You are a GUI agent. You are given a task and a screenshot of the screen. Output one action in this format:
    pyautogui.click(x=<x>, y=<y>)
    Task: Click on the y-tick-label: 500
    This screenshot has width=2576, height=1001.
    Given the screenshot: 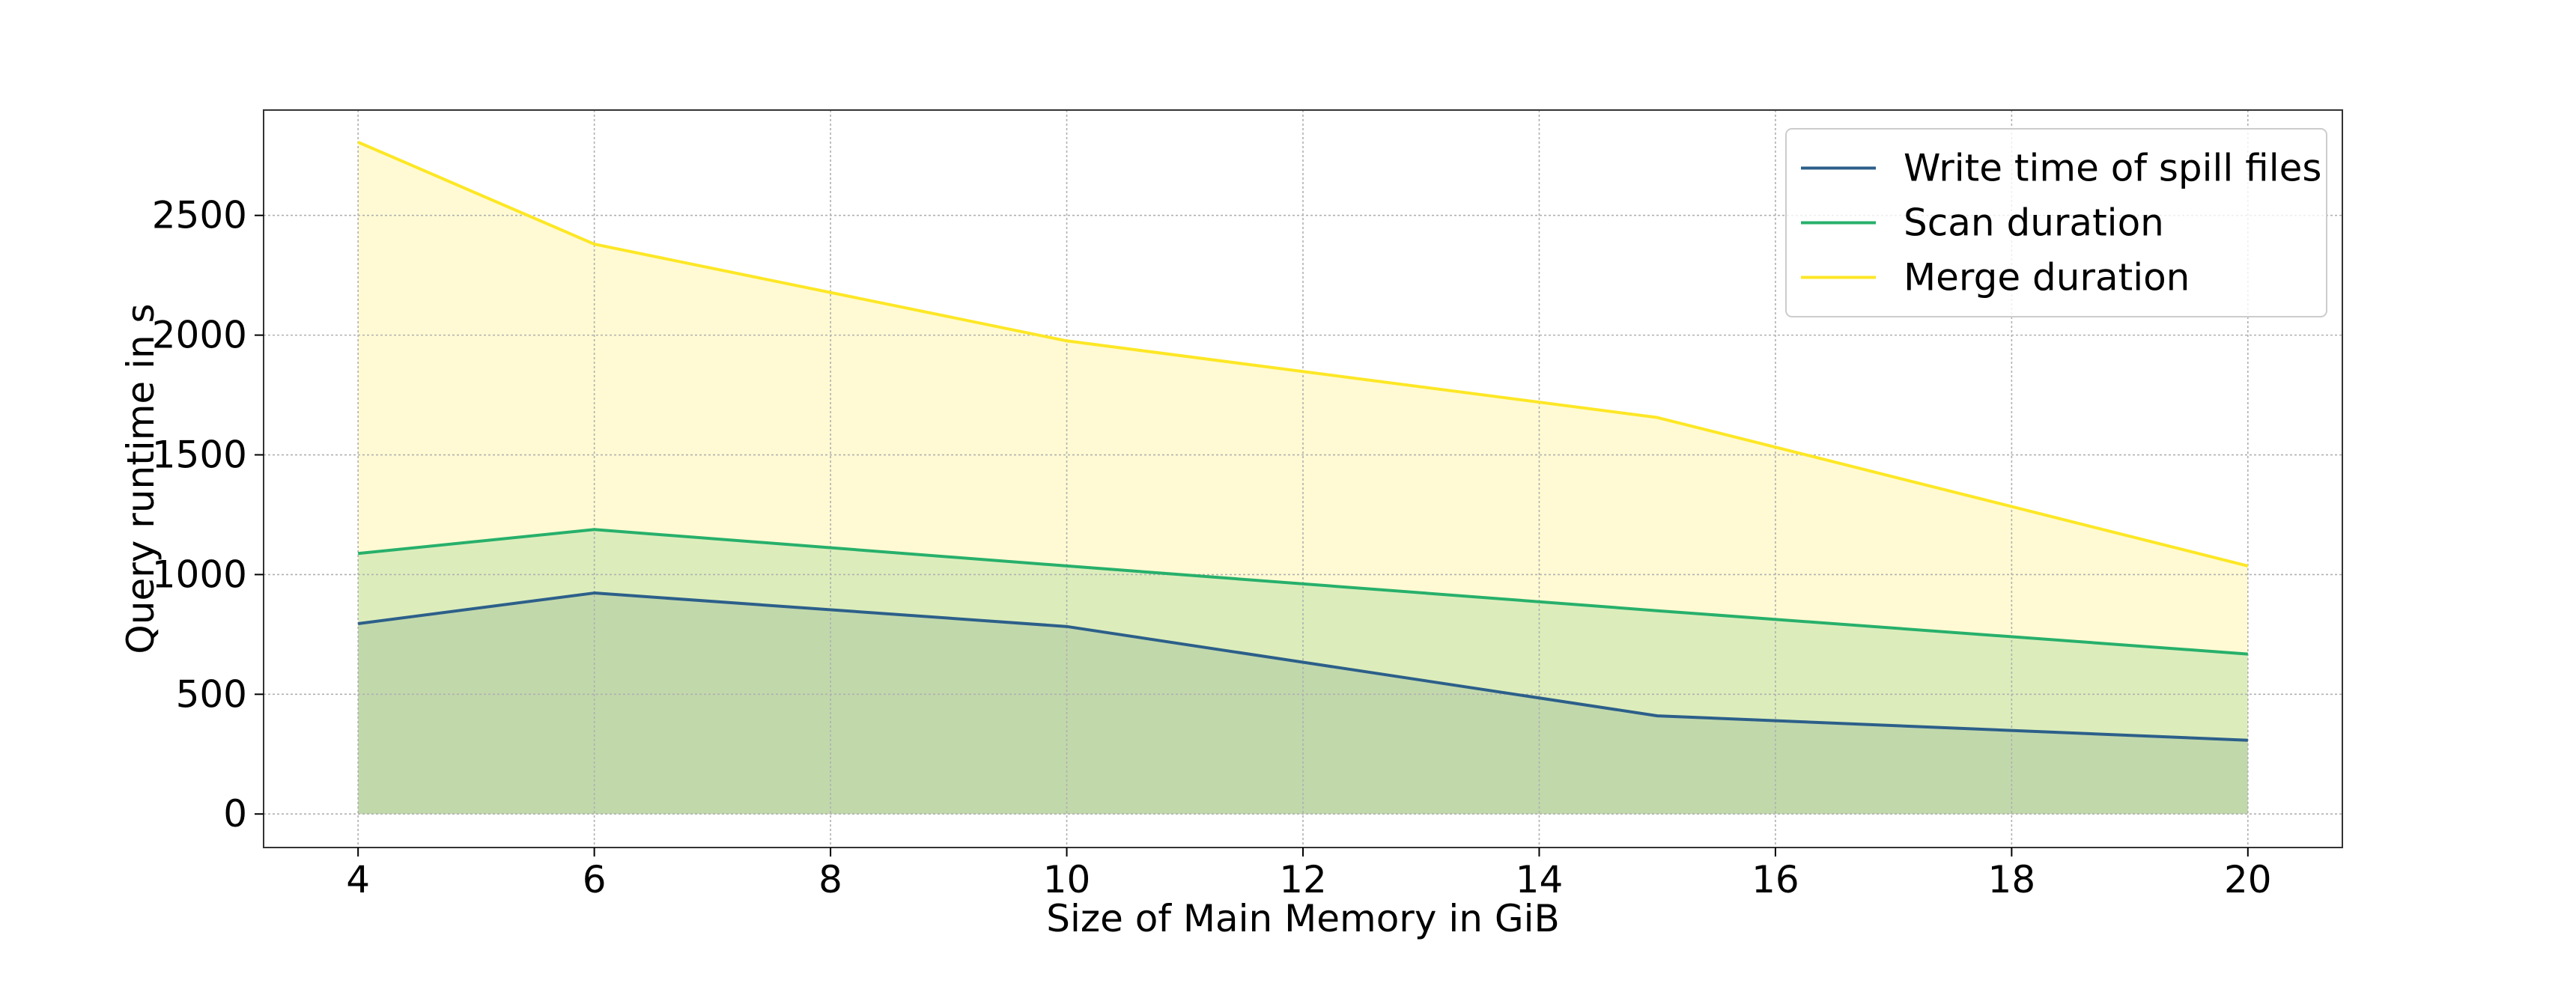 What is the action you would take?
    pyautogui.click(x=211, y=694)
    